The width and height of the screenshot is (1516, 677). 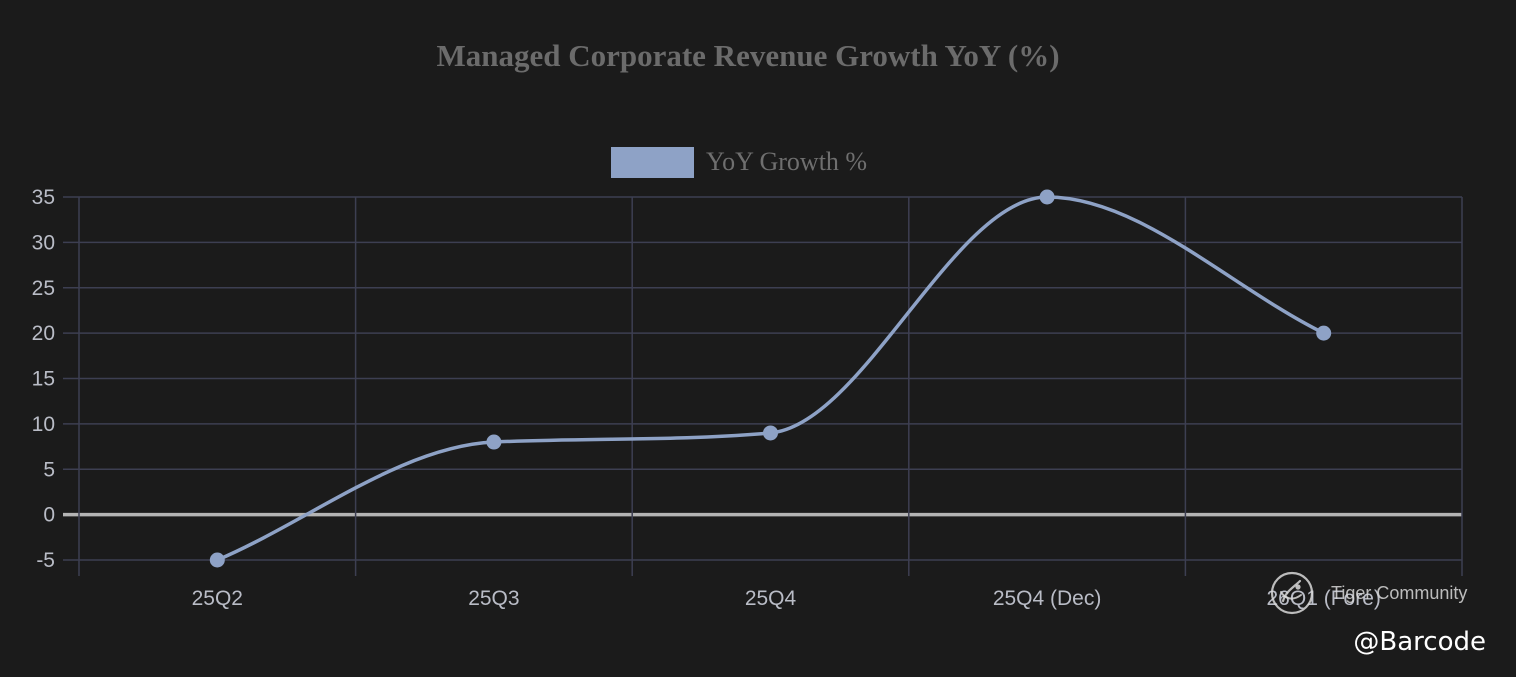 What do you see at coordinates (1419, 642) in the screenshot?
I see `watermark-handle: @Barcode` at bounding box center [1419, 642].